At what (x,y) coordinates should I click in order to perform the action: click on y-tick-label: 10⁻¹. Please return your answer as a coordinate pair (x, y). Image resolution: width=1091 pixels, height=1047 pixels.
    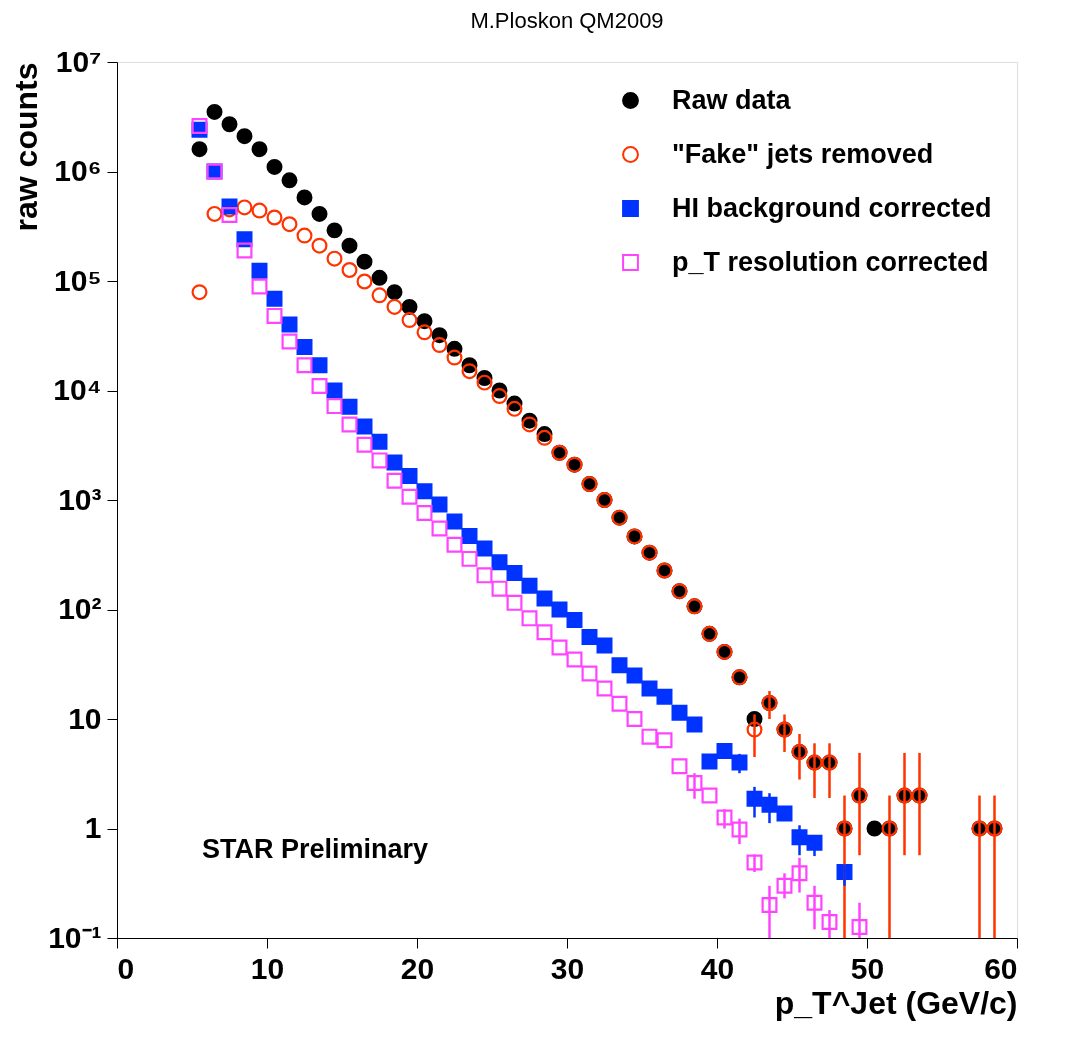
    Looking at the image, I should click on (75, 937).